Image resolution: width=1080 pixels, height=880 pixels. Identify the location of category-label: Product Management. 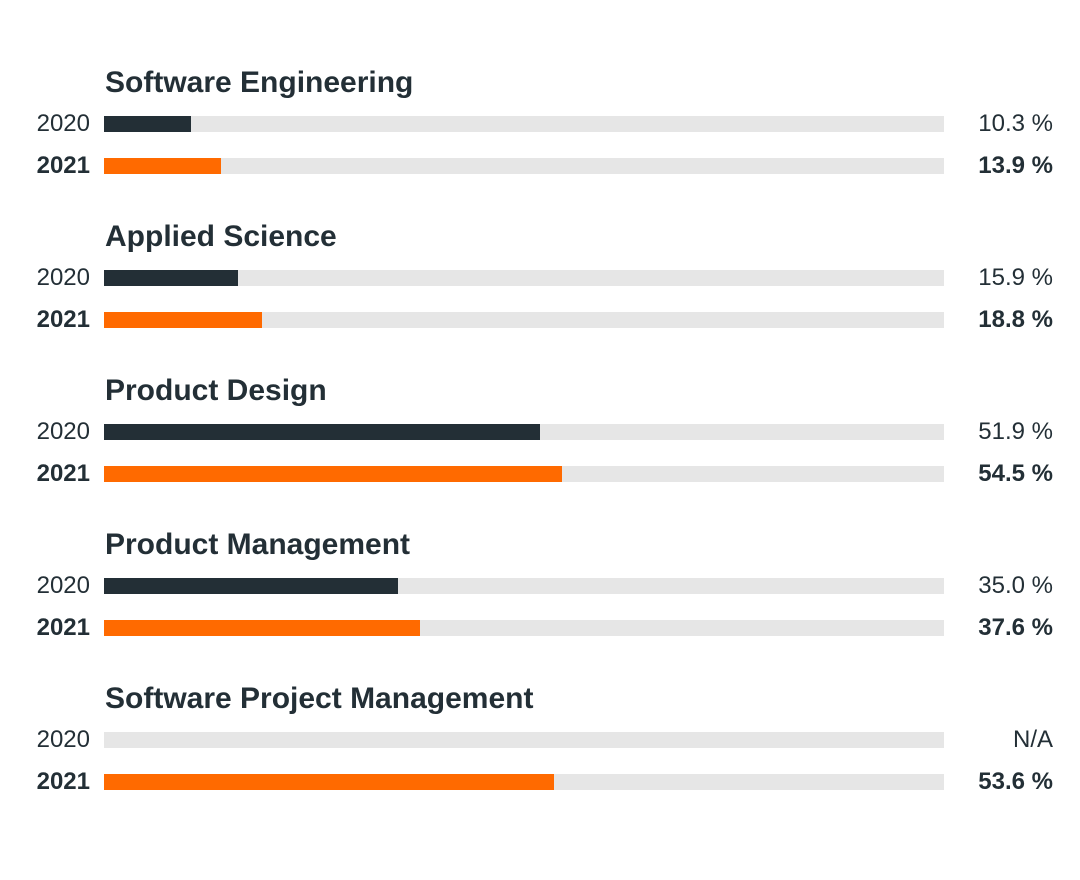
(258, 544).